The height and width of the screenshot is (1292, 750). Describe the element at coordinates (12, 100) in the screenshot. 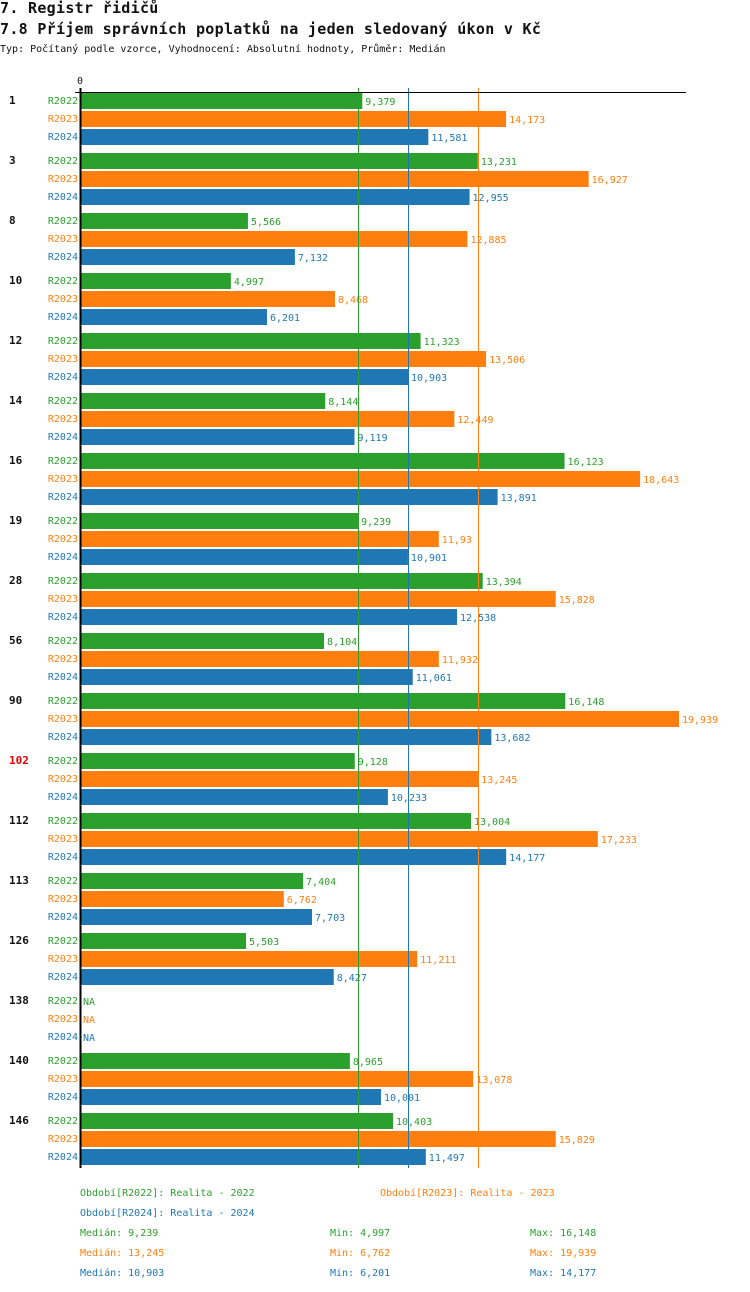

I see `category-label: 1` at that location.